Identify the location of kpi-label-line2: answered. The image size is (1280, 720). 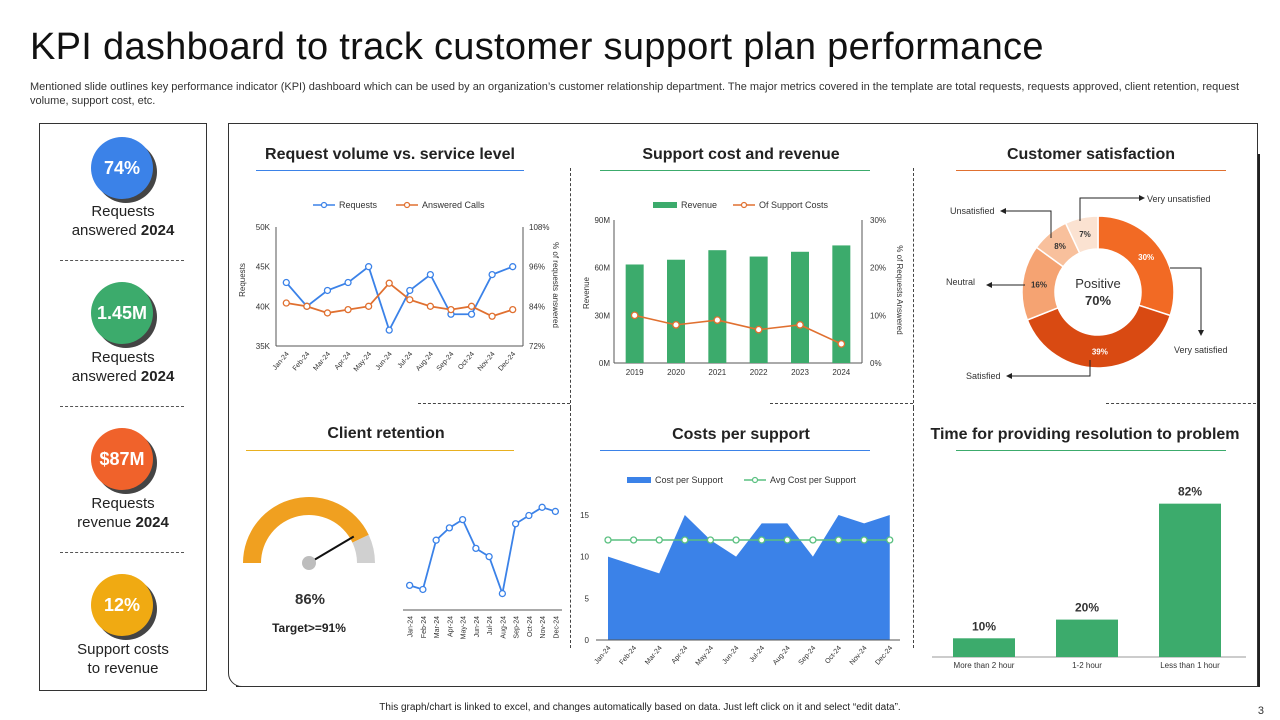
(104, 376).